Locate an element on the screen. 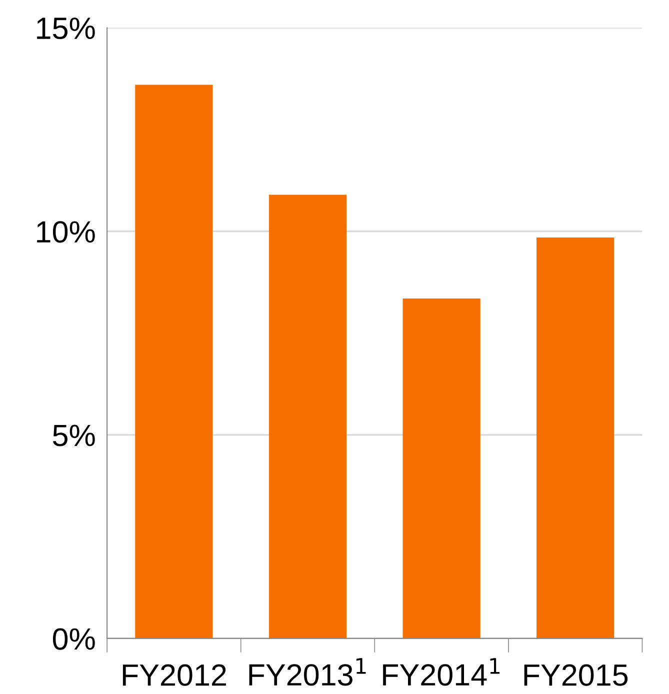  y-tick-label: 15% is located at coordinates (66, 29).